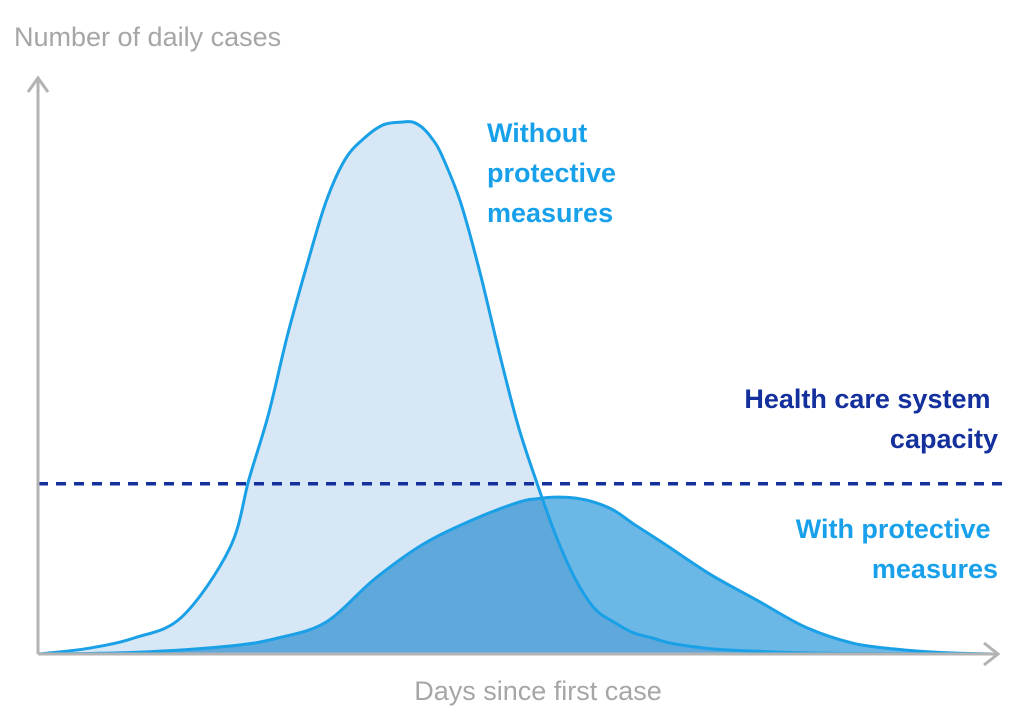  Describe the element at coordinates (992, 654) in the screenshot. I see `x-axis-arrow-icon` at that location.